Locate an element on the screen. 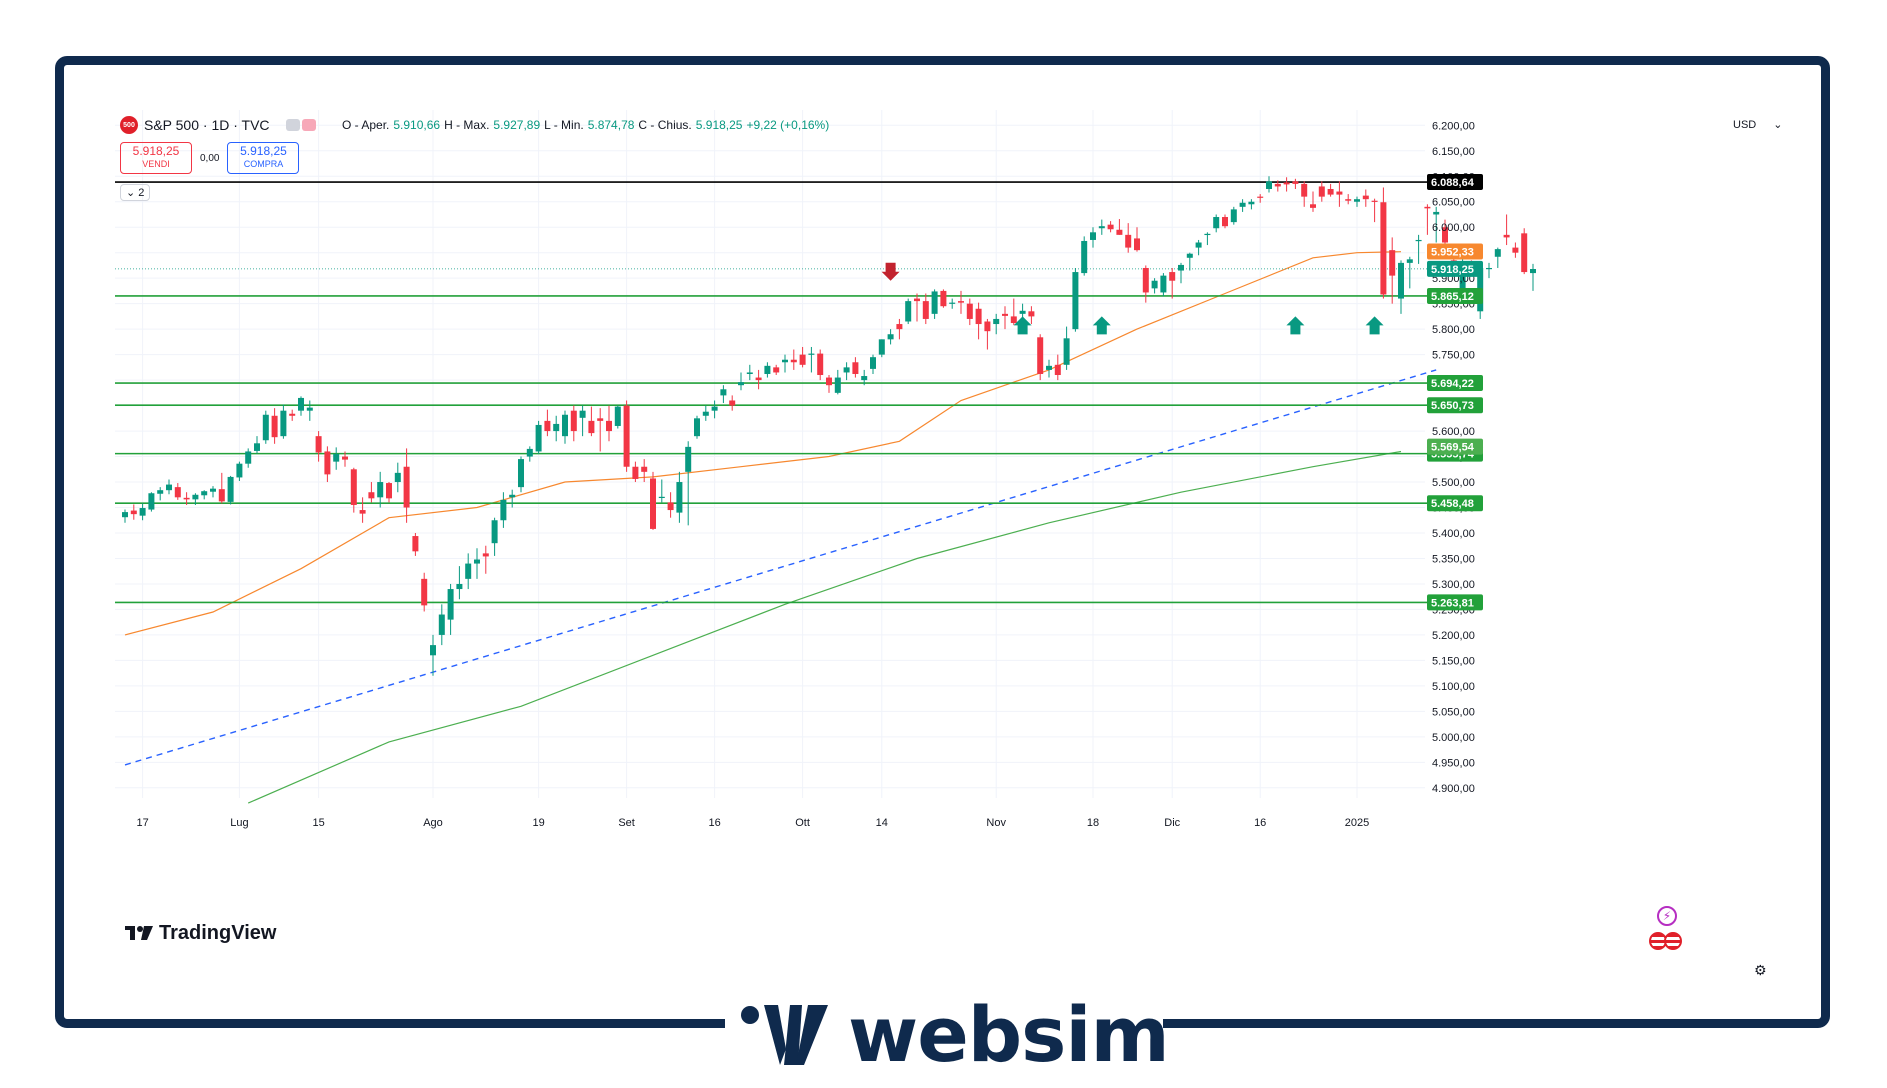  websim-logo: websim is located at coordinates (955, 1035).